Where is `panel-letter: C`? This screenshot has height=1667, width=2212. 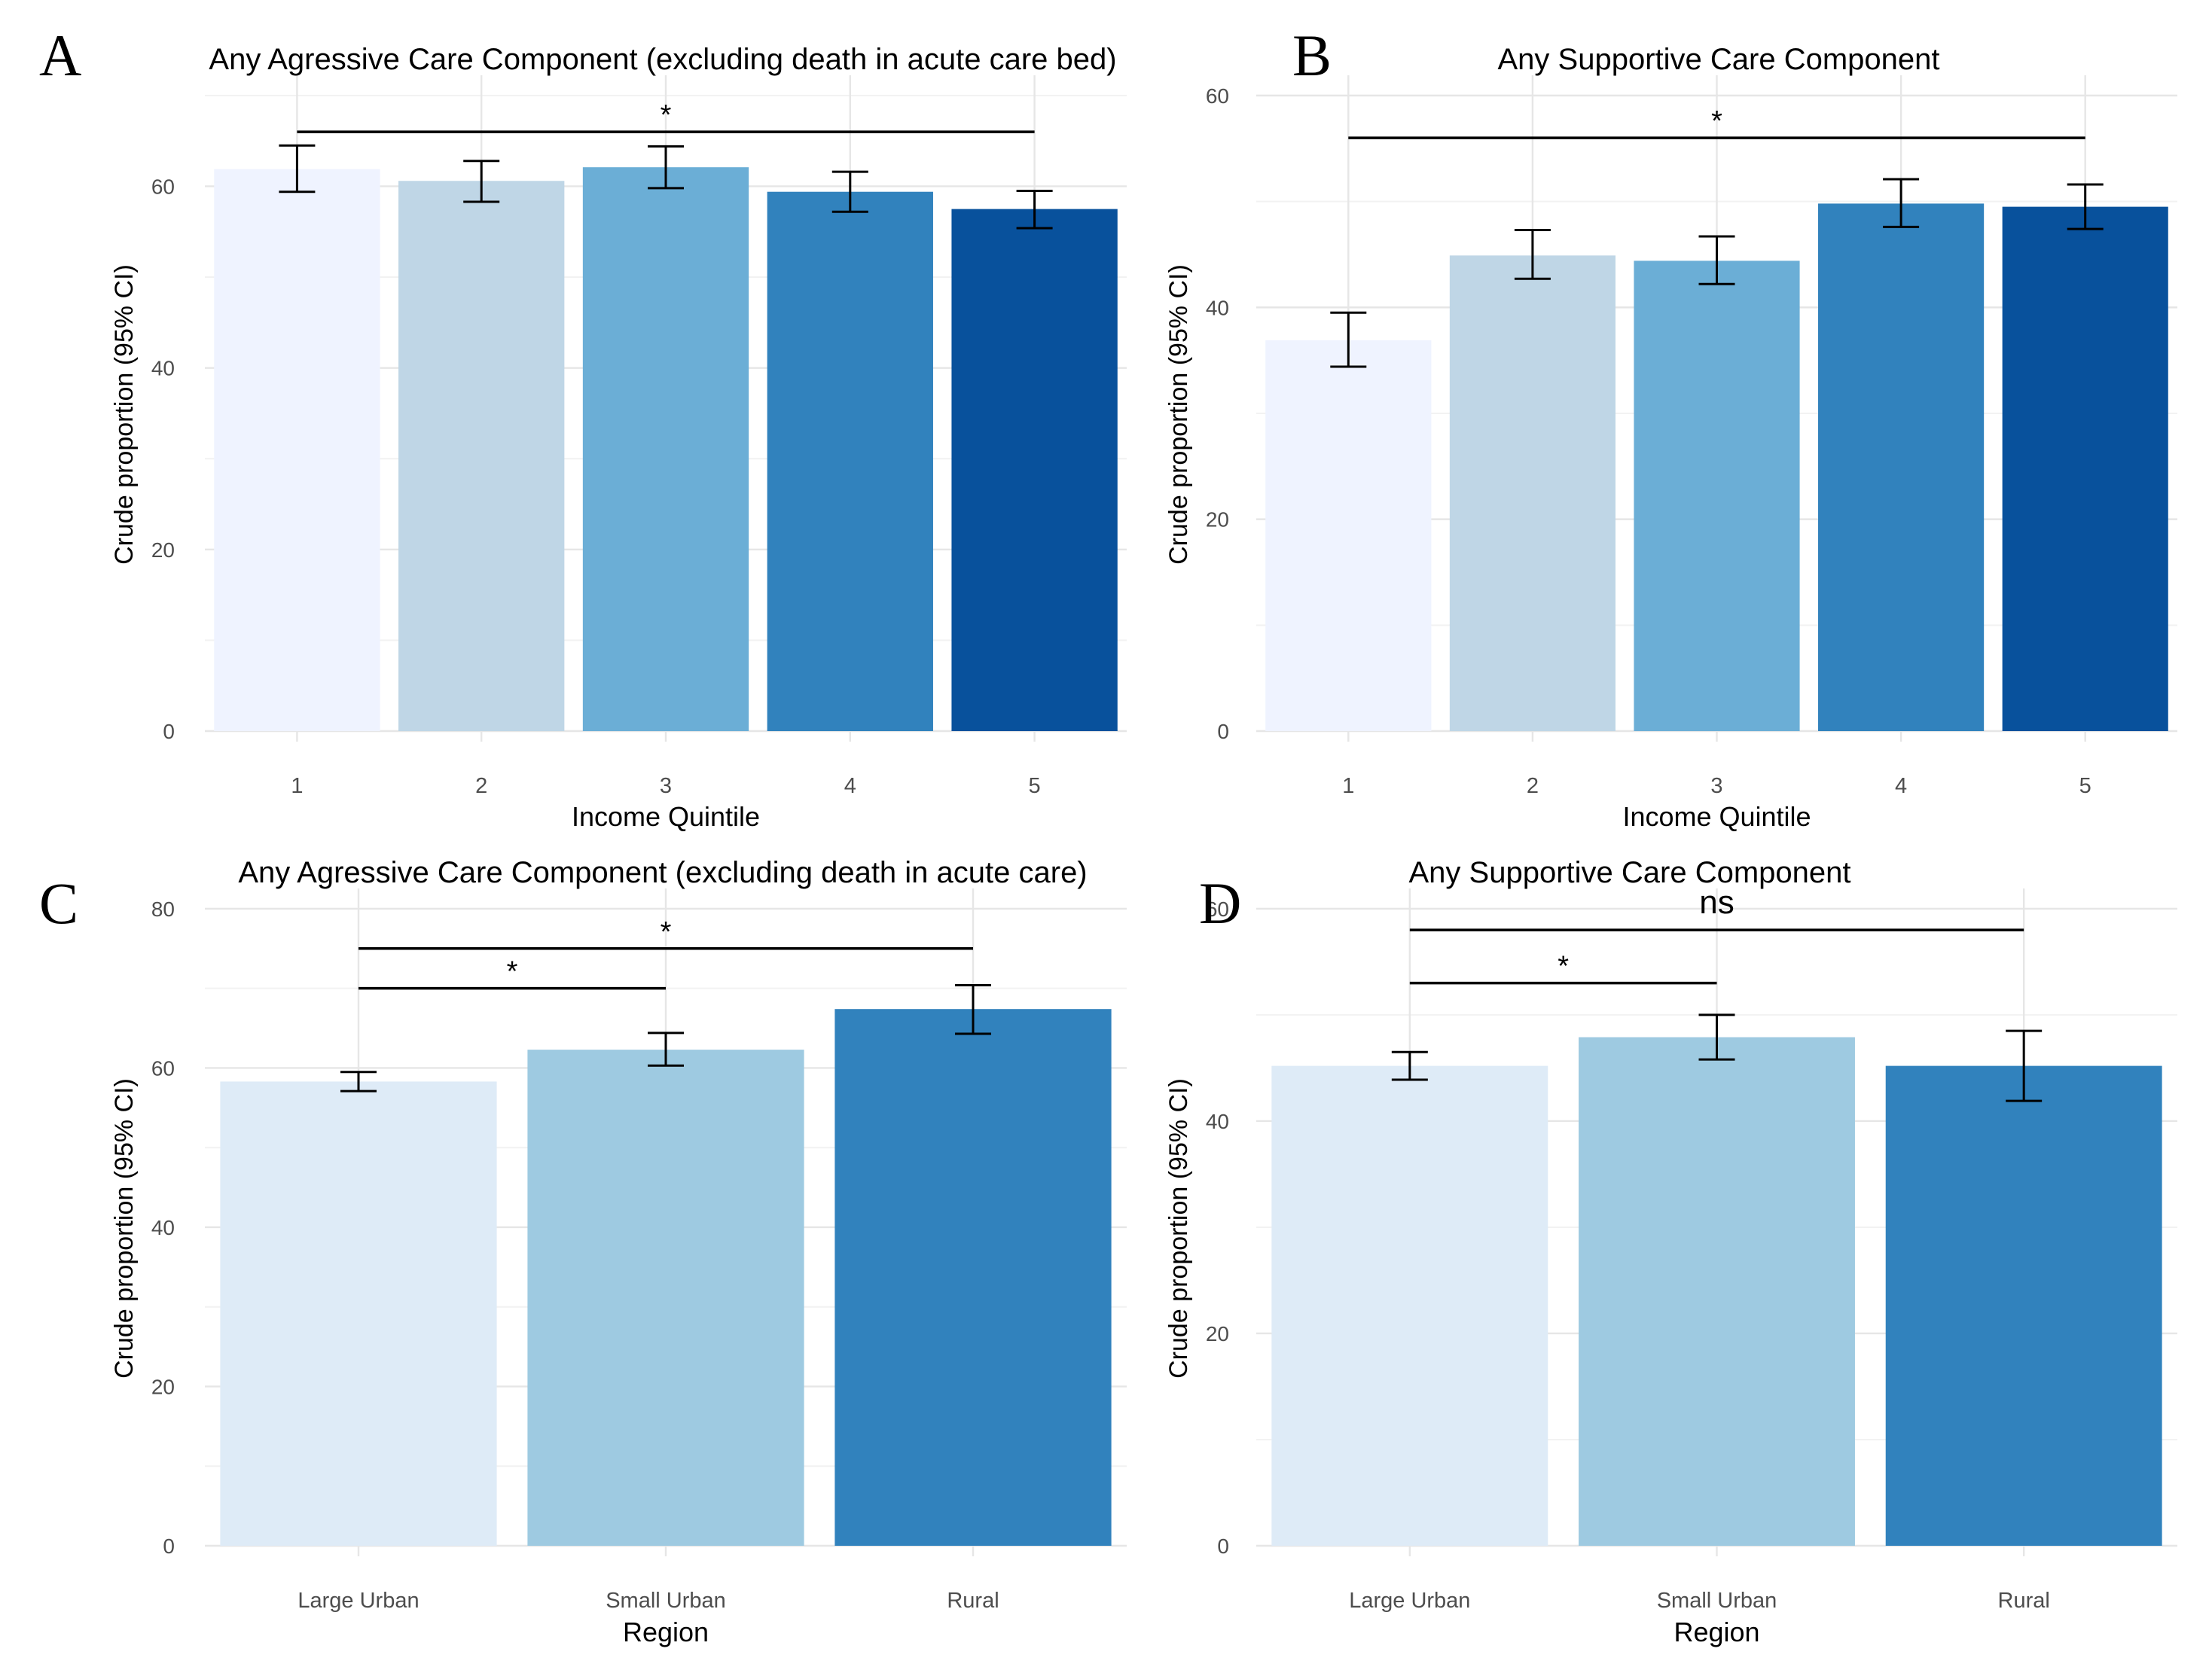
panel-letter: C is located at coordinates (58, 903).